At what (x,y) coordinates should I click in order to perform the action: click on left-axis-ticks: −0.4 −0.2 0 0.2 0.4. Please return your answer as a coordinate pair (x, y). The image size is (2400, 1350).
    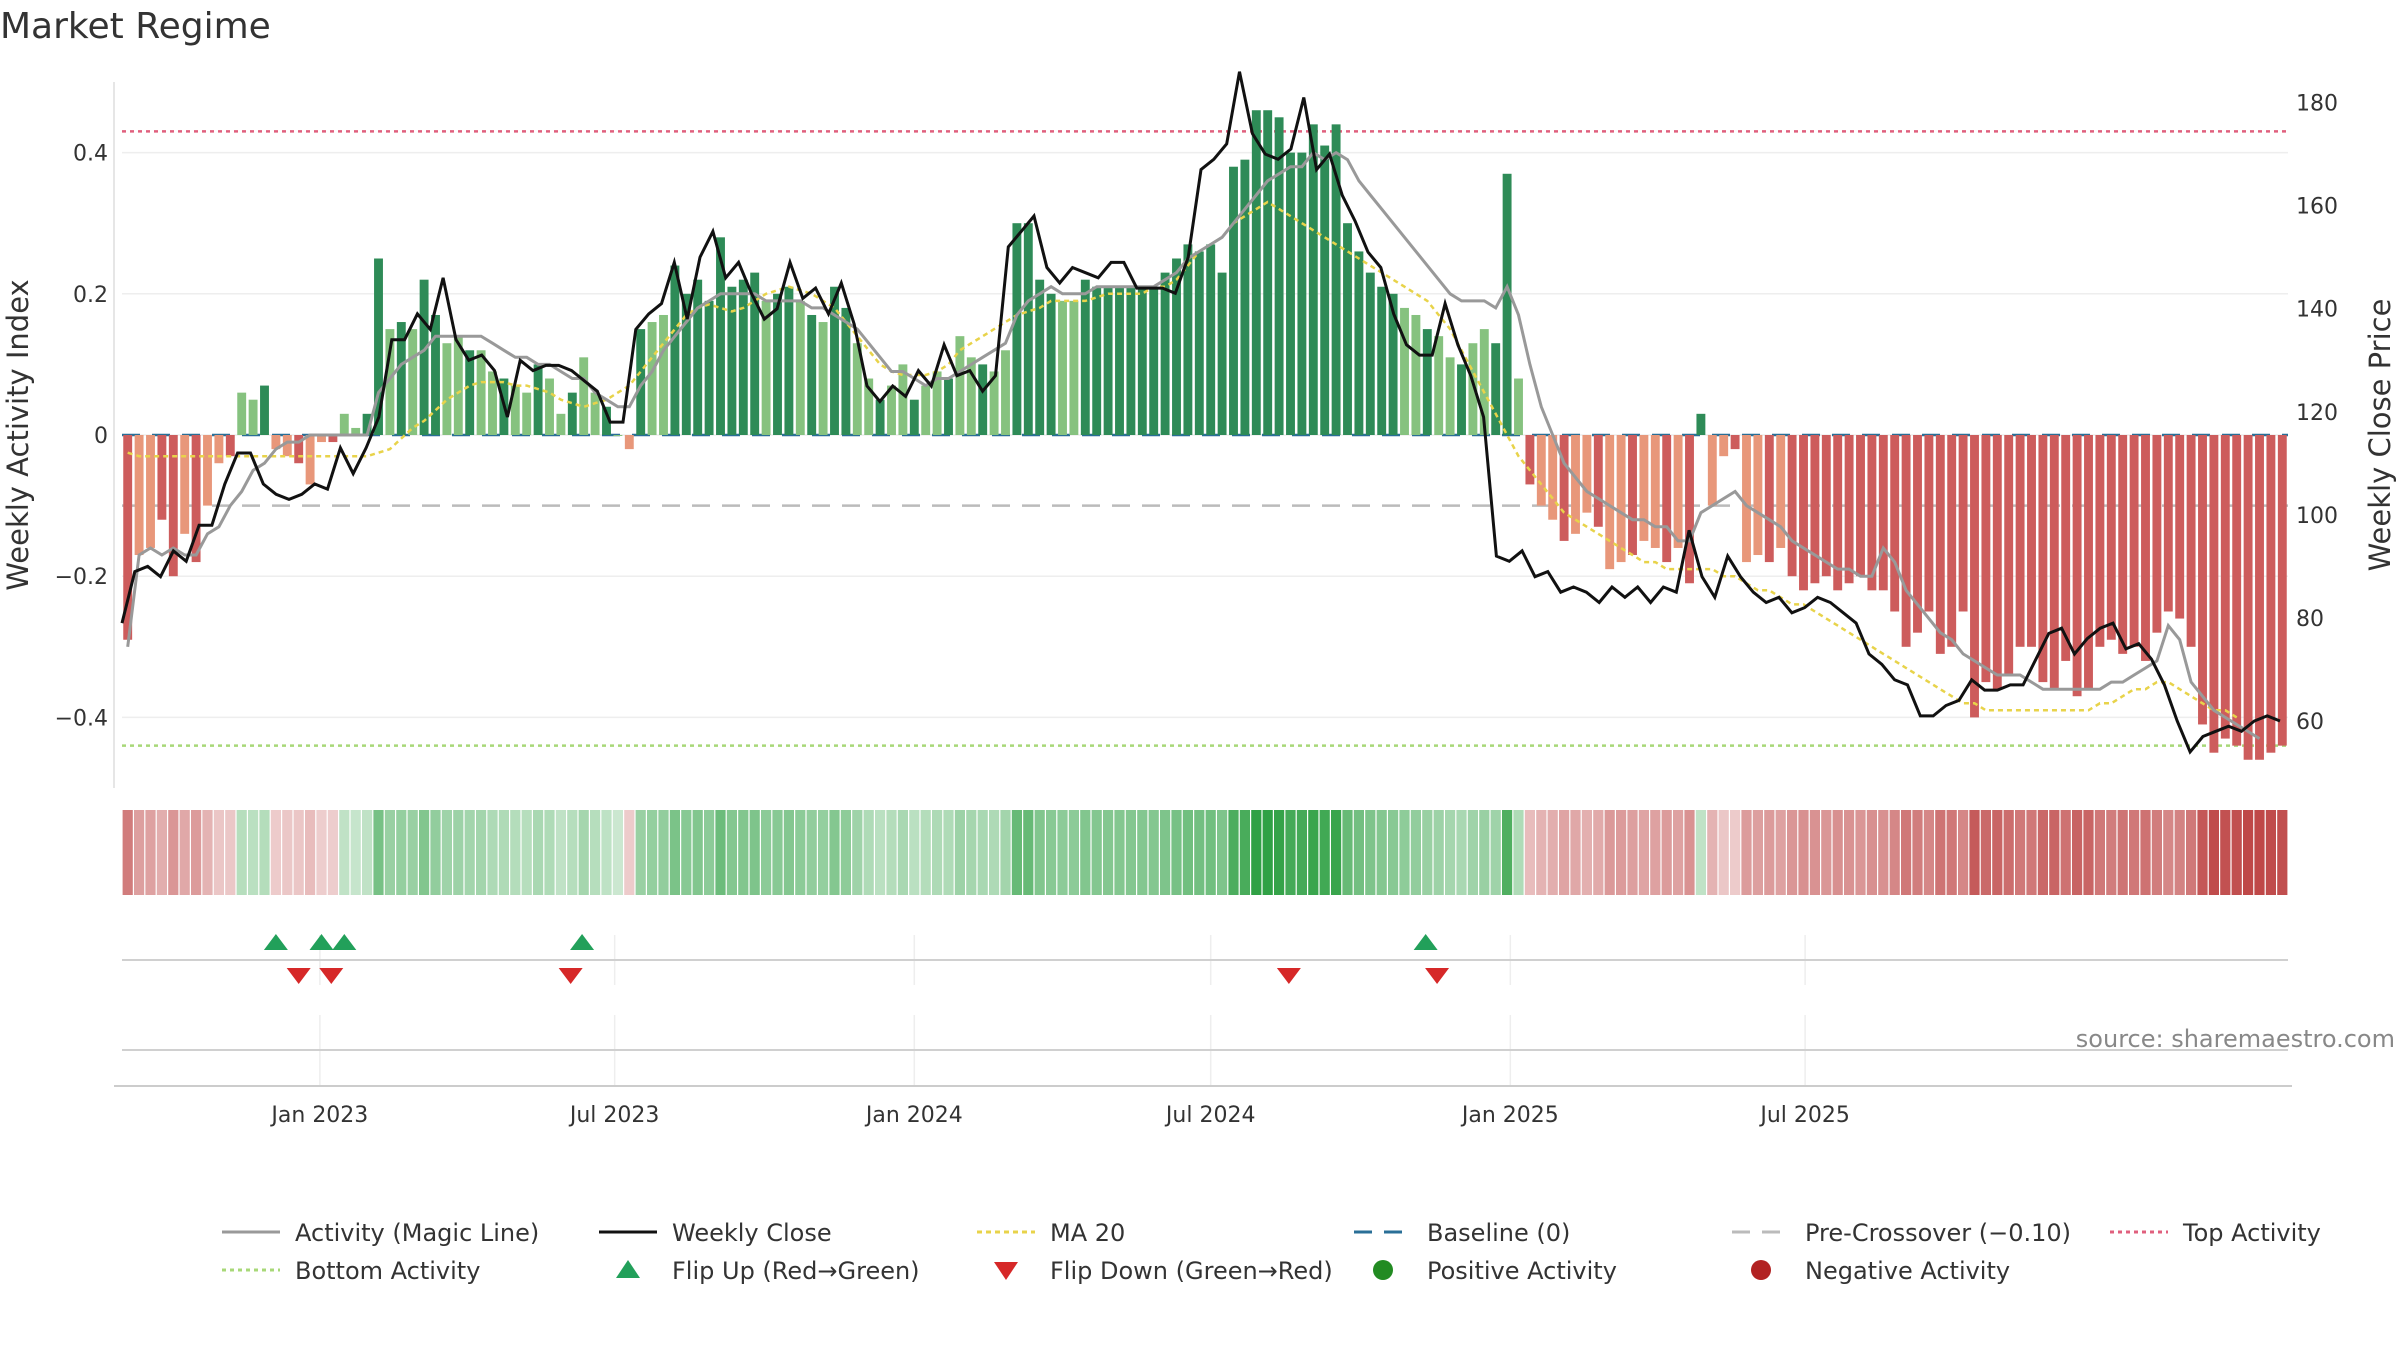
    Looking at the image, I should click on (81, 437).